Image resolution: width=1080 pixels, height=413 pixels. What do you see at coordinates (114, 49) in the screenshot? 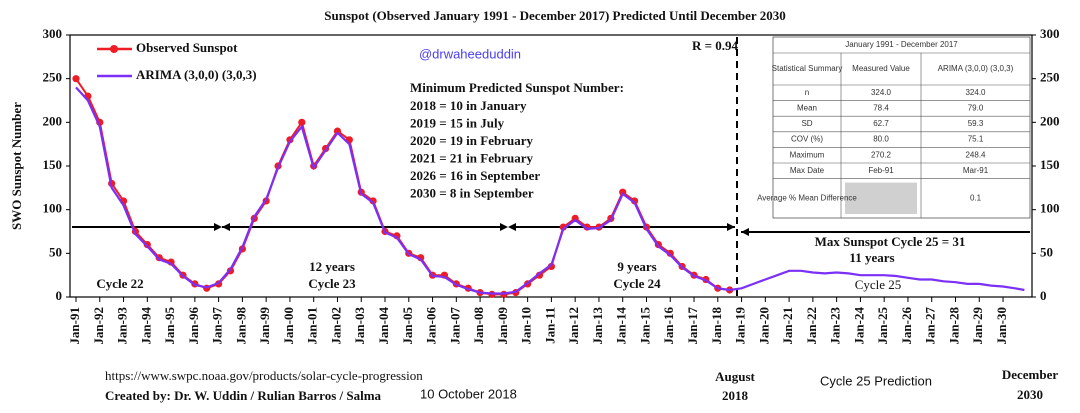
I see `legend-marker` at bounding box center [114, 49].